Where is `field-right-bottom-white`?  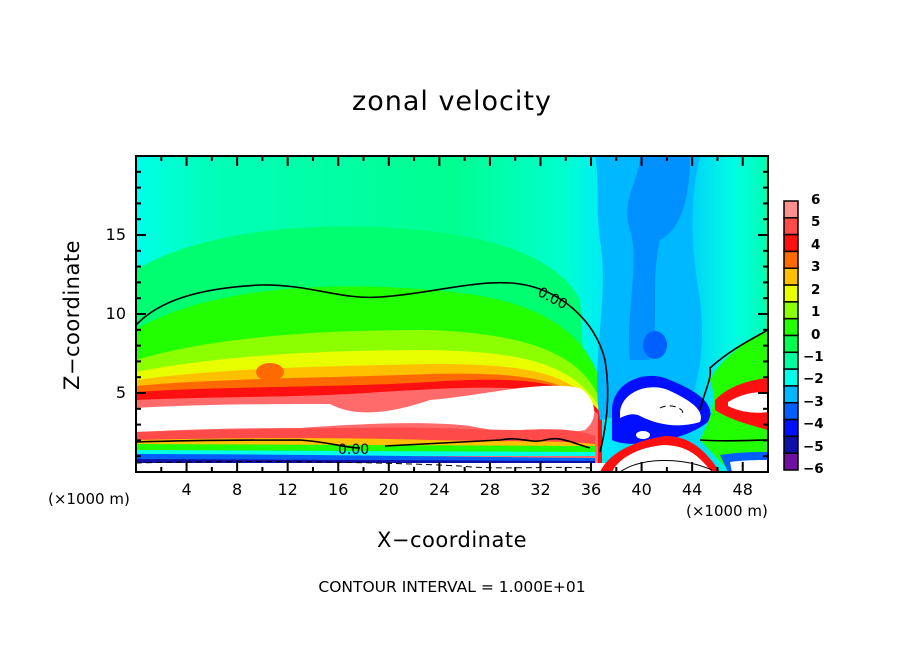
field-right-bottom-white is located at coordinates (749, 466).